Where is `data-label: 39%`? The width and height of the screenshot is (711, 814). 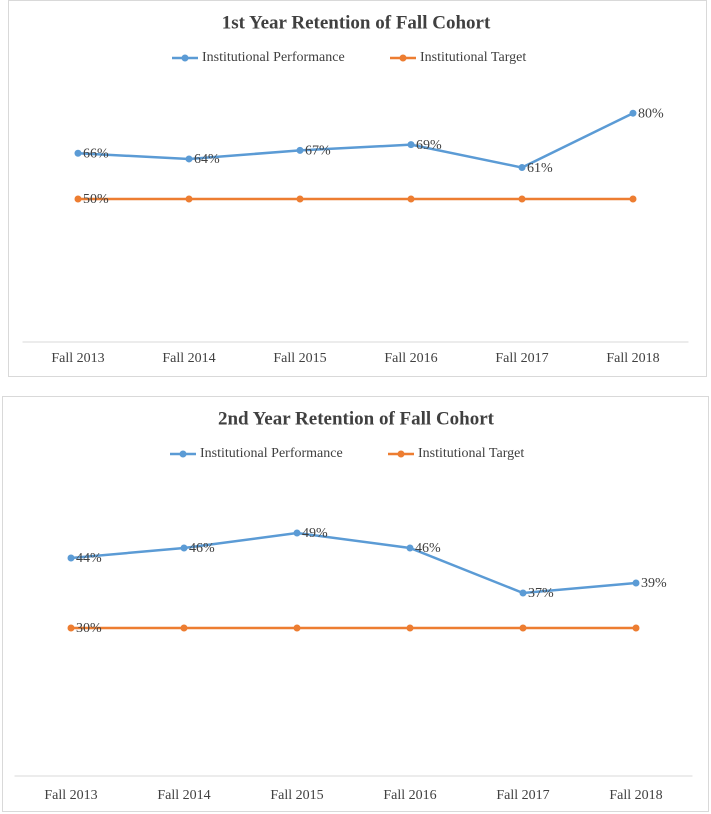 data-label: 39% is located at coordinates (654, 583).